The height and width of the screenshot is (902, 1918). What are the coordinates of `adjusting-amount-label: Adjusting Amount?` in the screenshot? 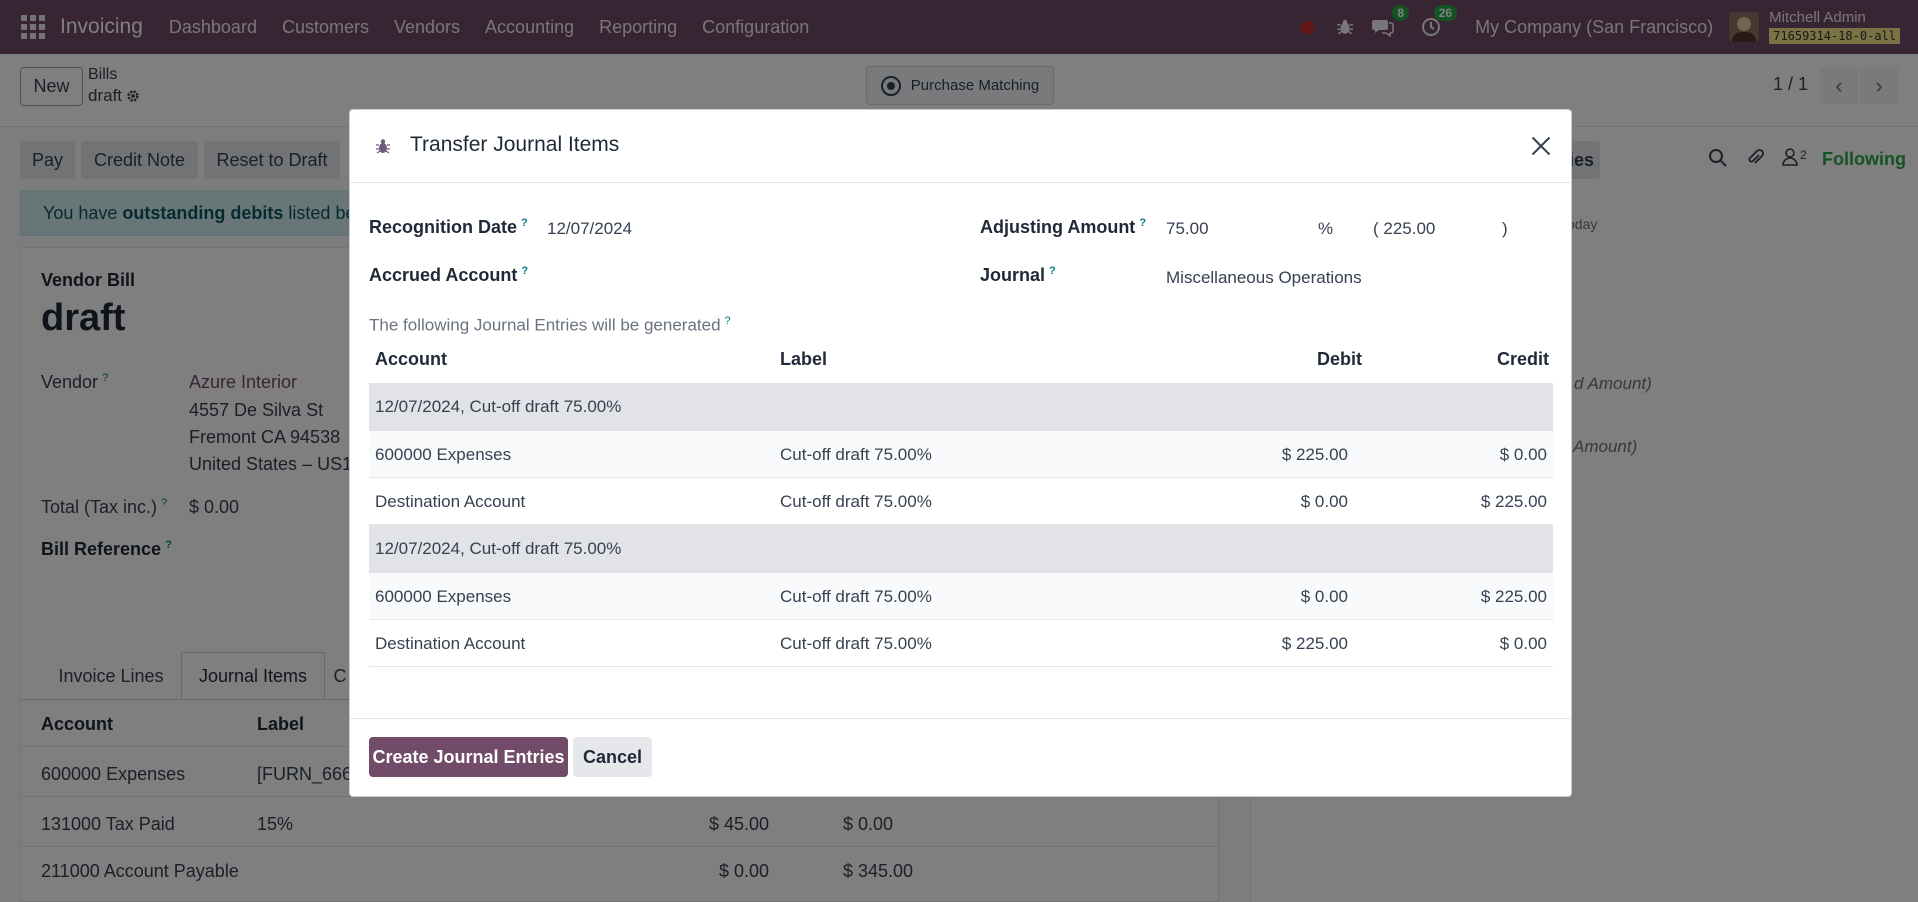 It's located at (1063, 227).